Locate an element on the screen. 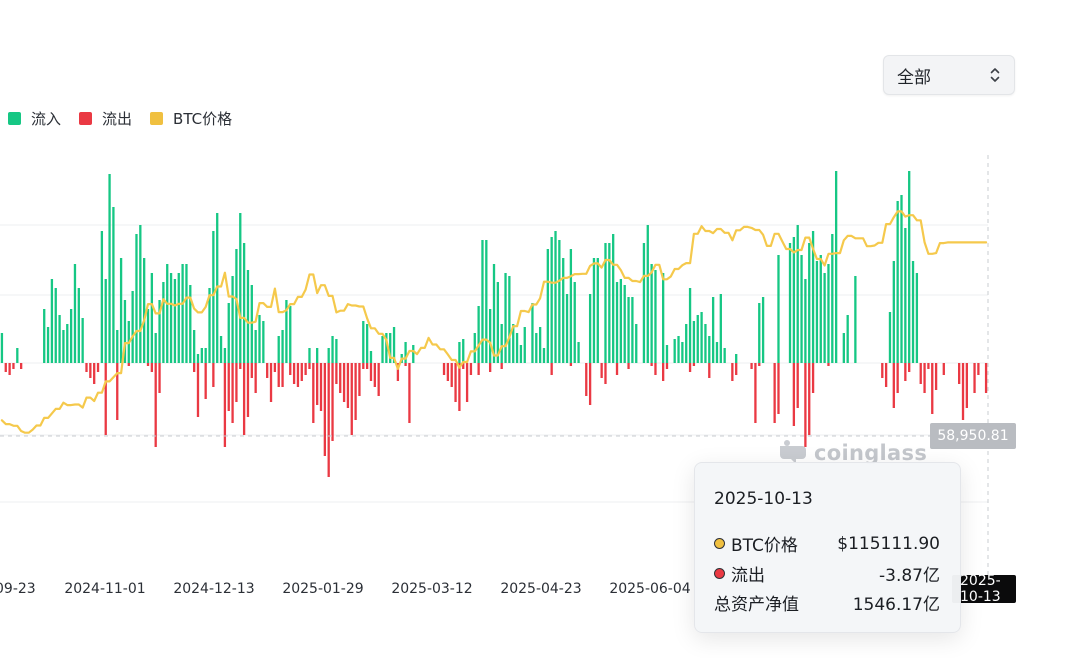  tooltip-value-btc-price: $115111.90 is located at coordinates (888, 543).